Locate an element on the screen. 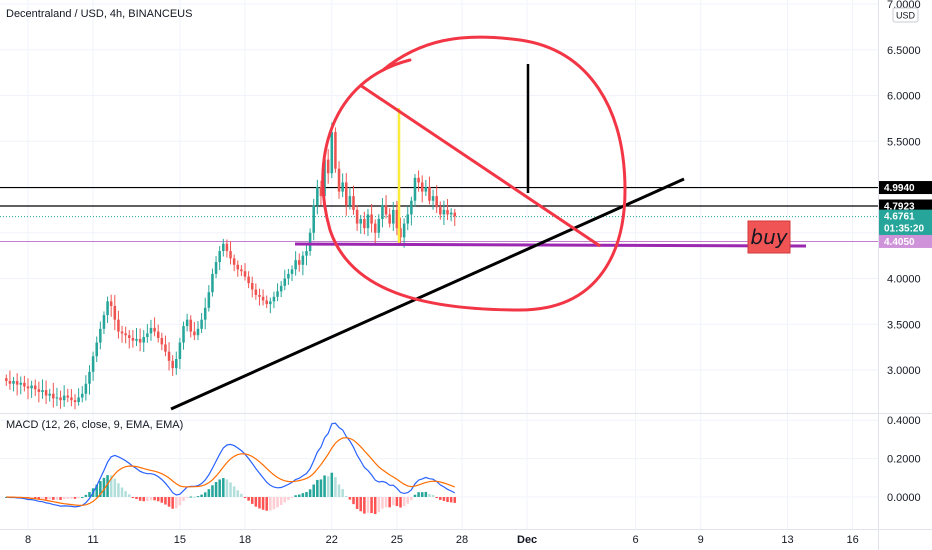 Image resolution: width=932 pixels, height=550 pixels. price-tag-label: 4.9940 is located at coordinates (899, 188).